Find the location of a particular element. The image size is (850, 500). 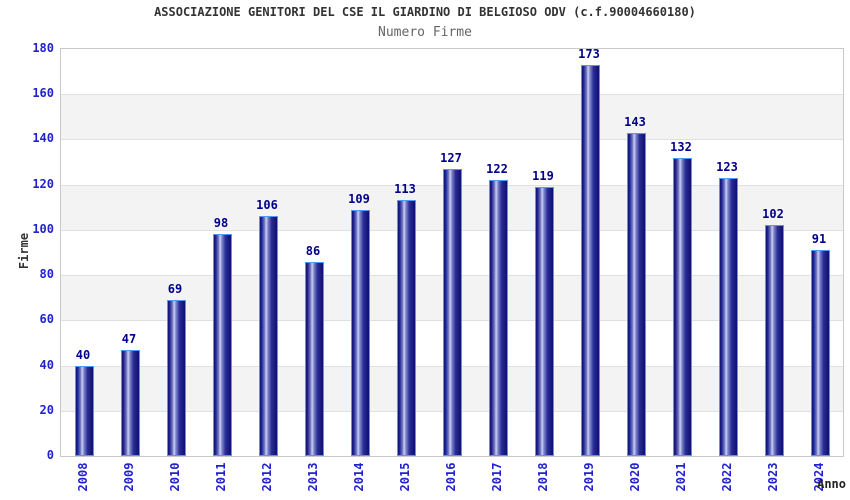

bar-2009 is located at coordinates (130, 402).